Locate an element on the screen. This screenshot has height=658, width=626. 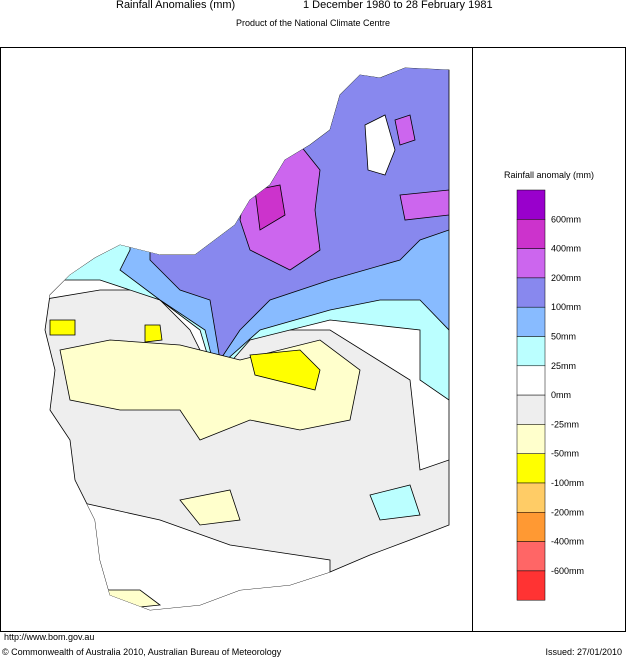
legend-label: 50mm is located at coordinates (563, 337).